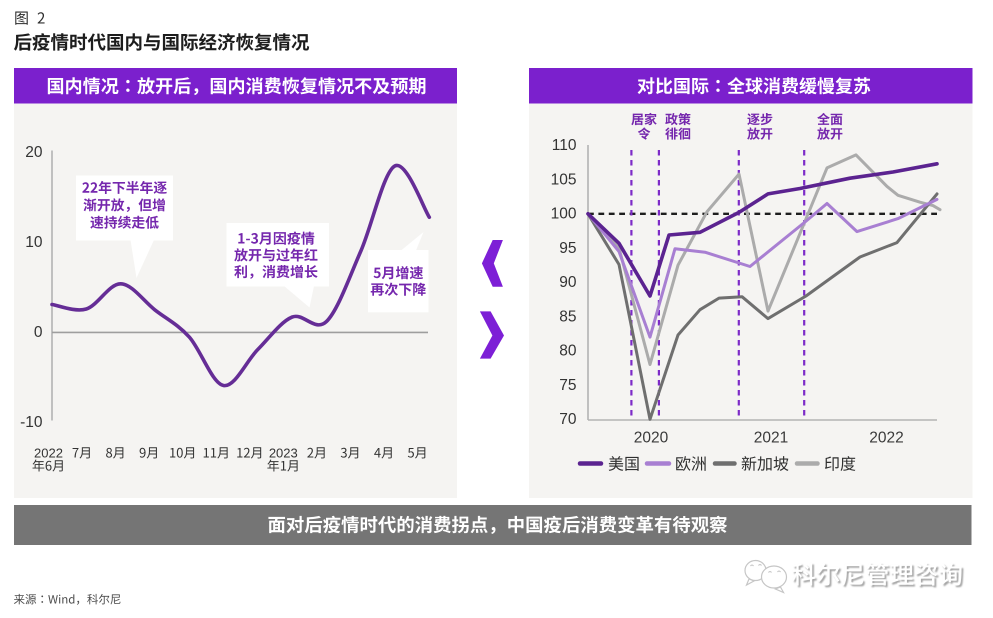 This screenshot has height=618, width=993. What do you see at coordinates (771, 437) in the screenshot?
I see `svg-text: 2021` at bounding box center [771, 437].